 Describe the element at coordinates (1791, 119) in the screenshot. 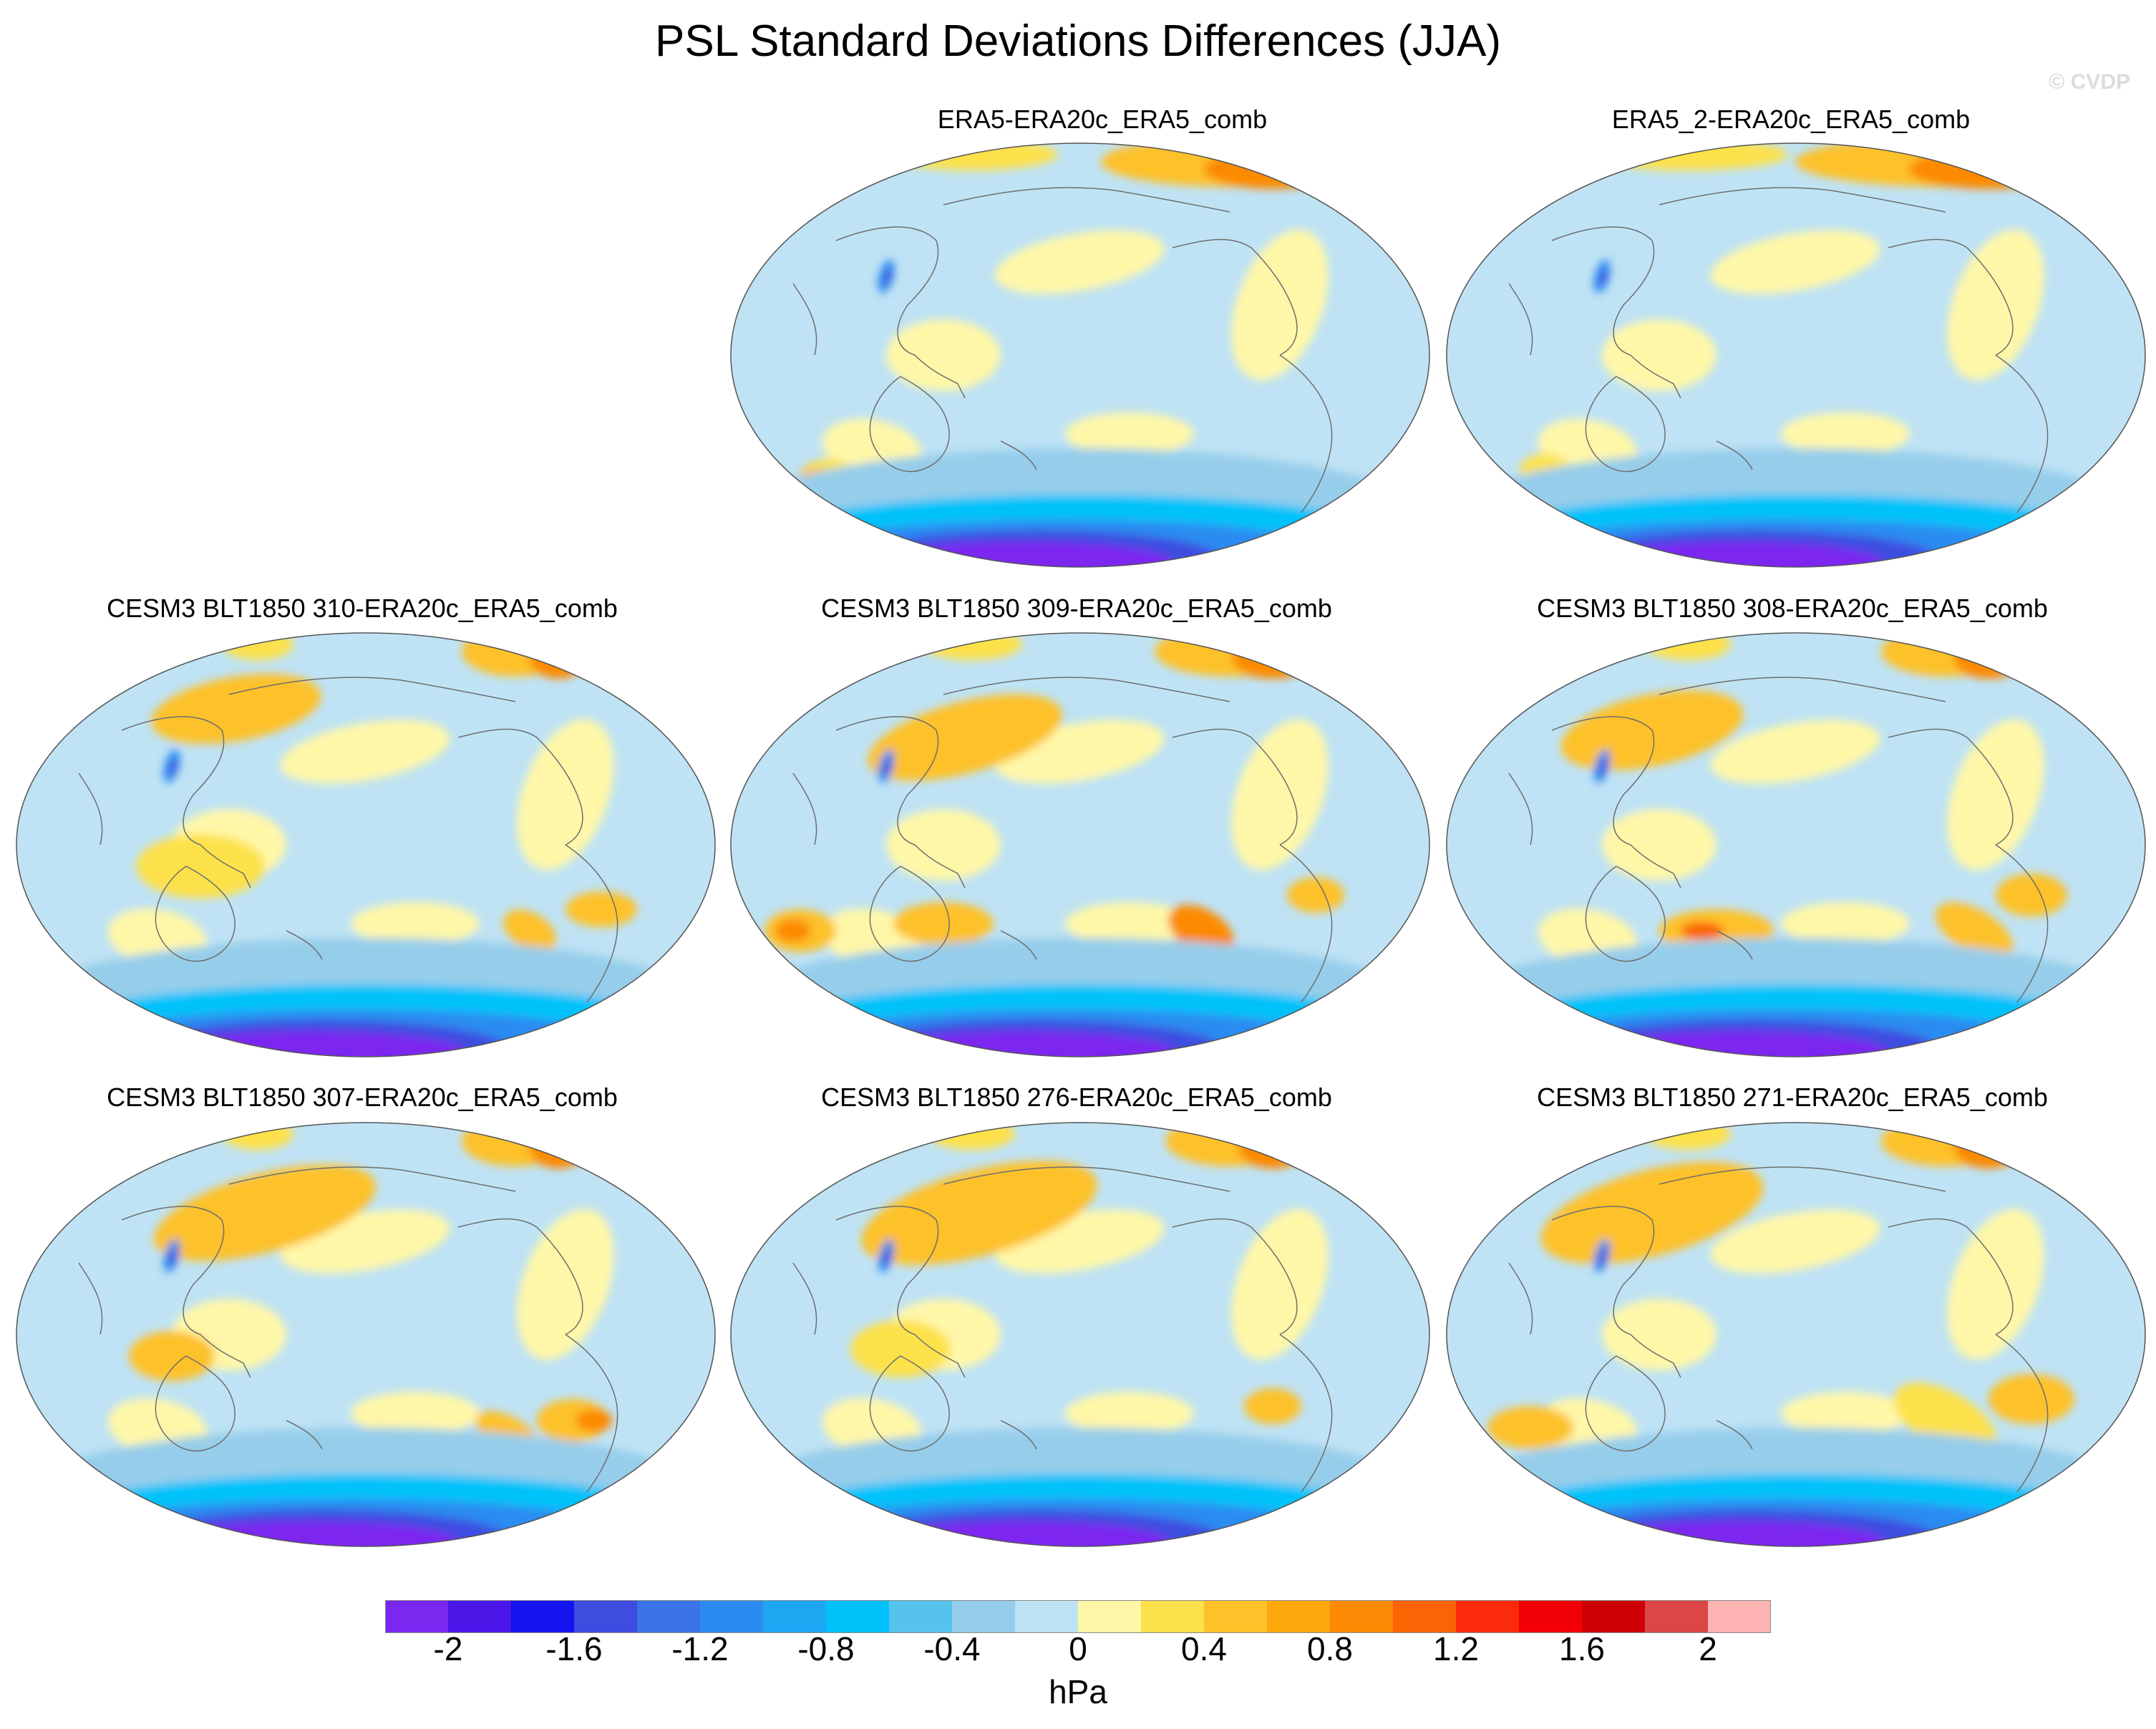

I see `panel-title-2: ERA5_2-ERA20c_ERA5_comb` at that location.